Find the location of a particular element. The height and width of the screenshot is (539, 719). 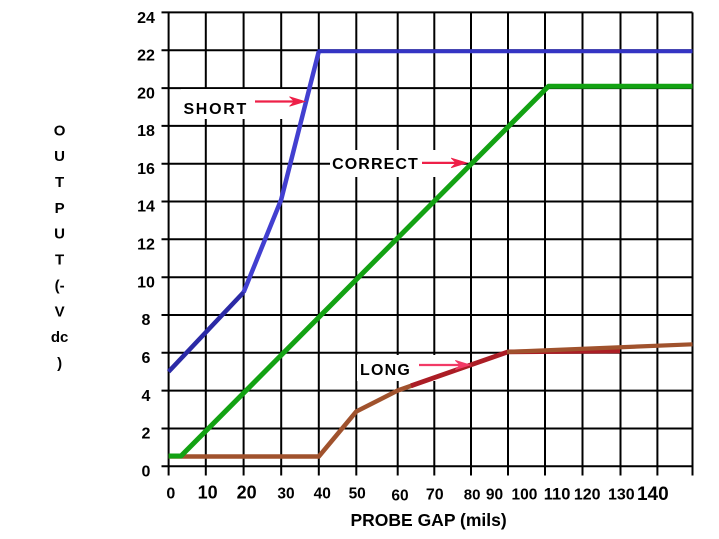

svg-text: 100 is located at coordinates (524, 494).